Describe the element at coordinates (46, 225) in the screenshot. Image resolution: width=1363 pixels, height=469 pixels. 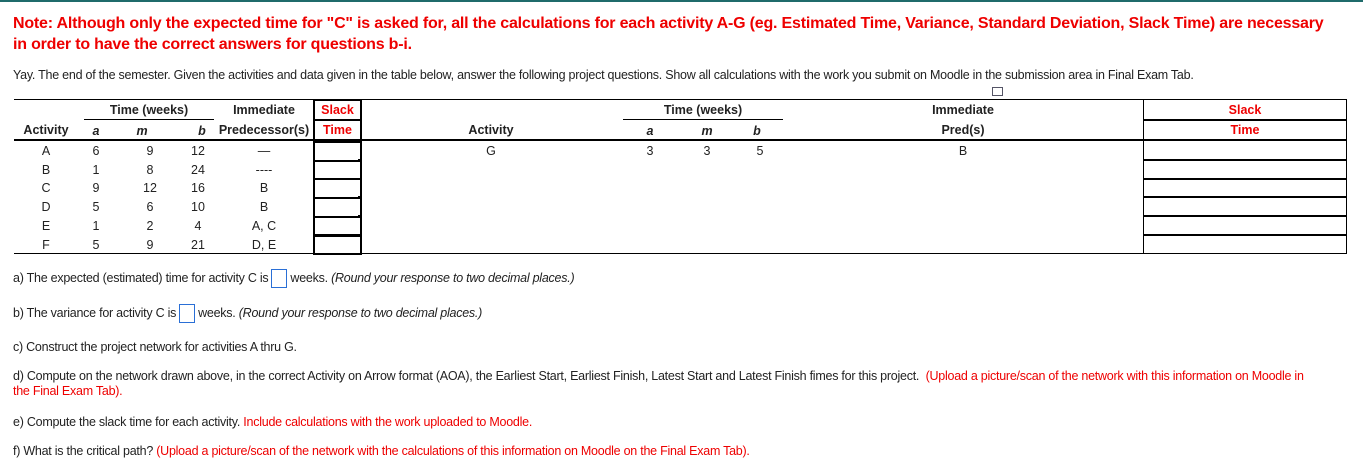
I see `cell-activity: E` at that location.